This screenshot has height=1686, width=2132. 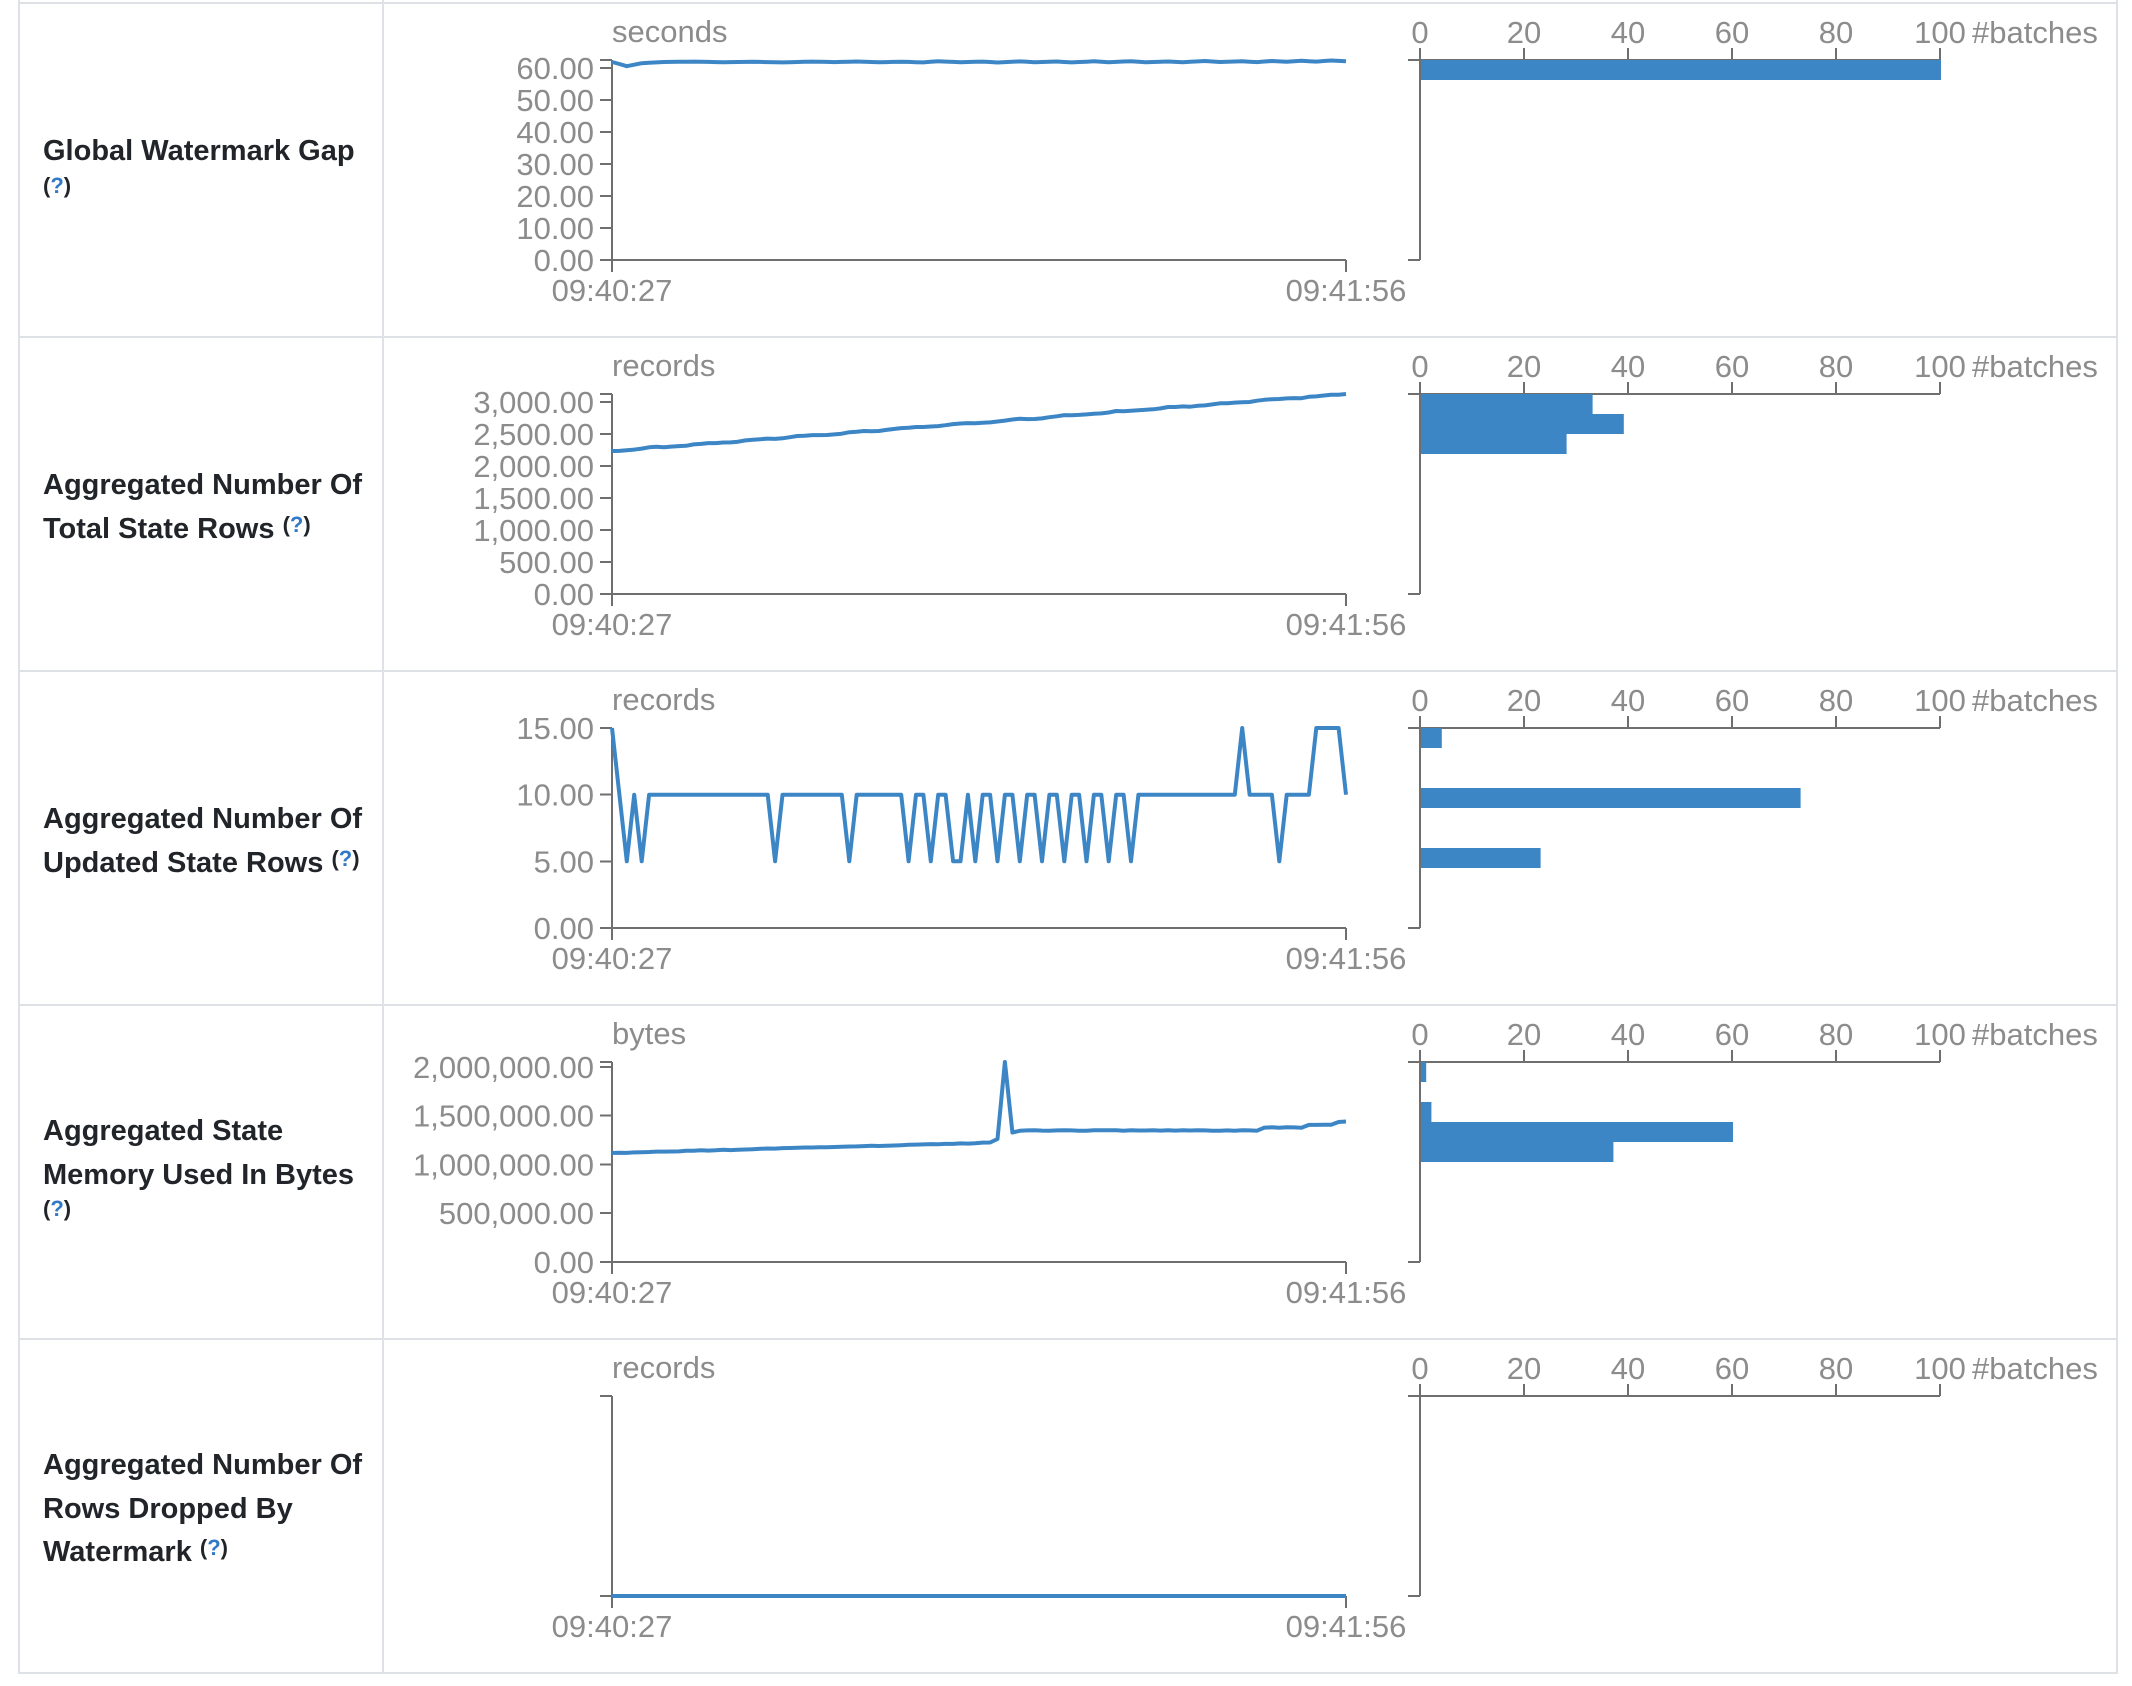 What do you see at coordinates (516, 1213) in the screenshot?
I see `svg-text: 500,000.00` at bounding box center [516, 1213].